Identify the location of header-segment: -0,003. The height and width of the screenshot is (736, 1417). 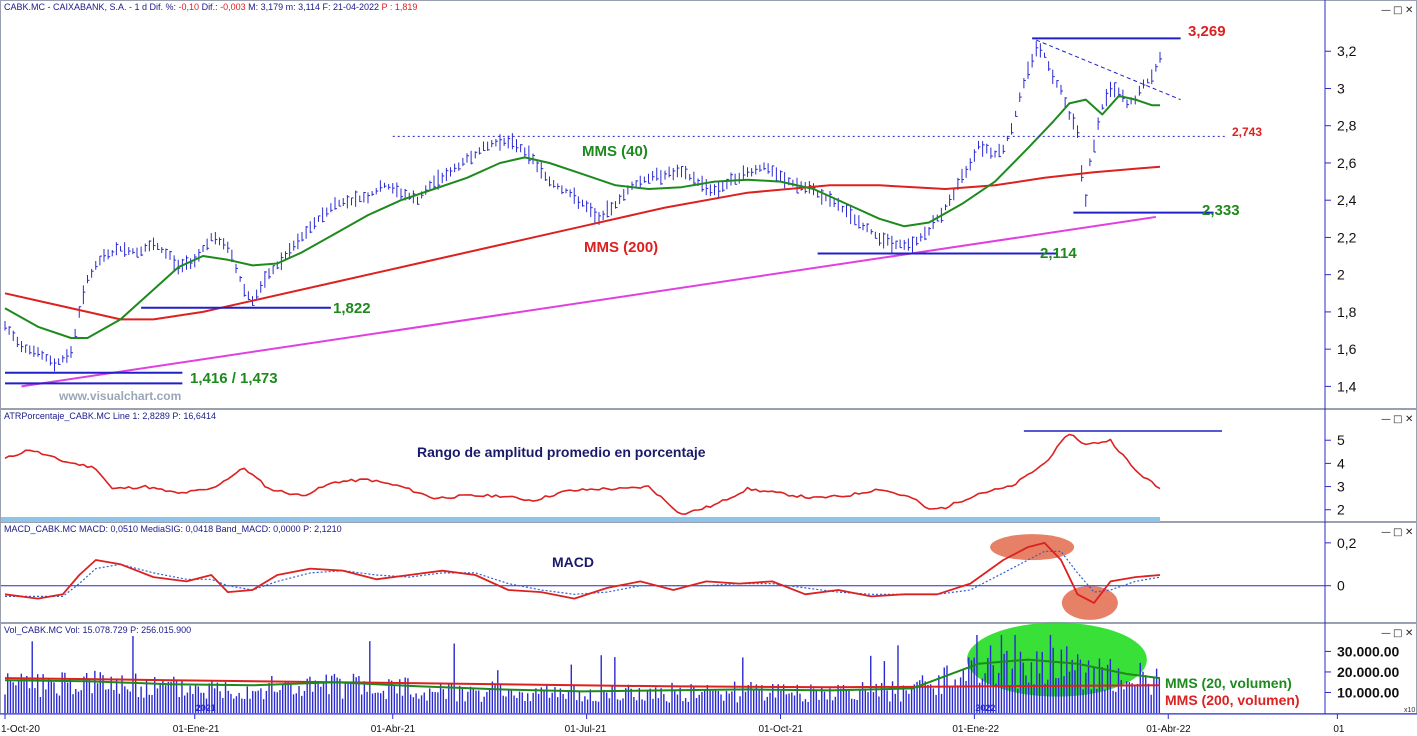
(233, 7).